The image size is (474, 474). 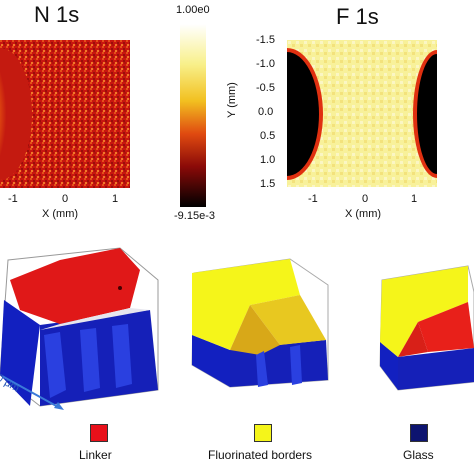 I want to click on legend-swatch-fluorinated, so click(x=263, y=433).